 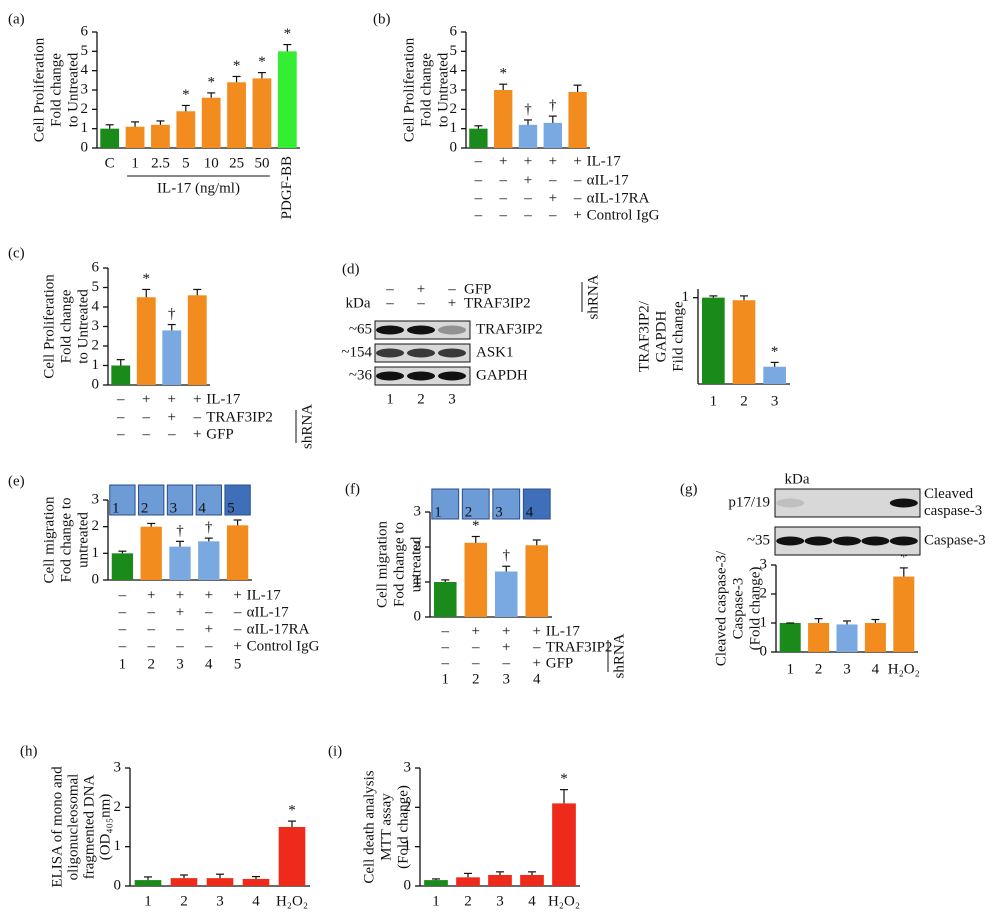 What do you see at coordinates (644, 336) in the screenshot?
I see `y-axis-label: TRAF3IP2/` at bounding box center [644, 336].